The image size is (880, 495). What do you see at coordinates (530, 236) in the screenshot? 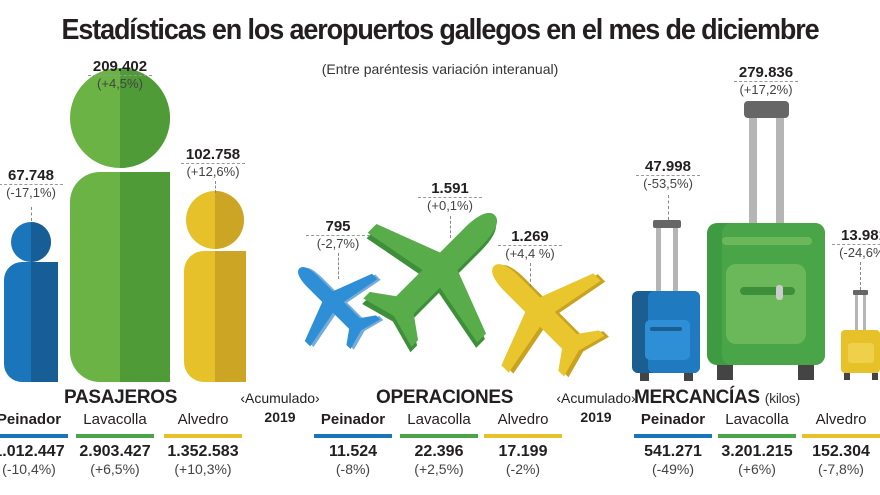
I see `value: 1.269` at bounding box center [530, 236].